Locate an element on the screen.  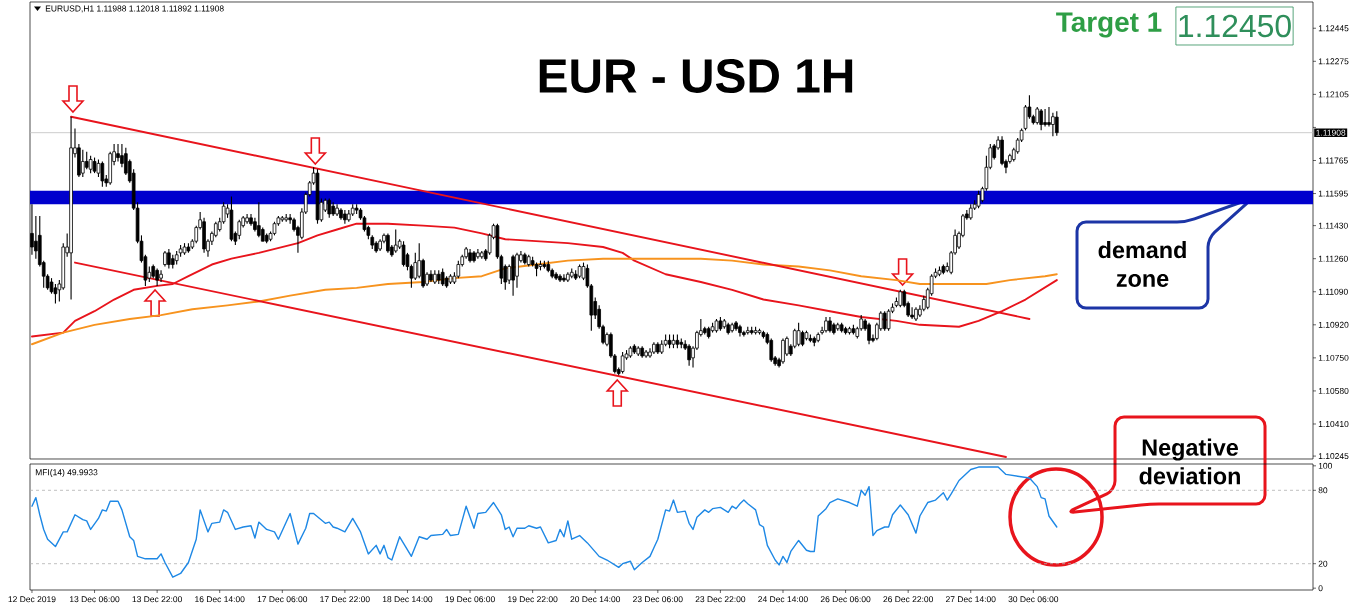
x-tick-label: 16 Dec 14:00 is located at coordinates (220, 599).